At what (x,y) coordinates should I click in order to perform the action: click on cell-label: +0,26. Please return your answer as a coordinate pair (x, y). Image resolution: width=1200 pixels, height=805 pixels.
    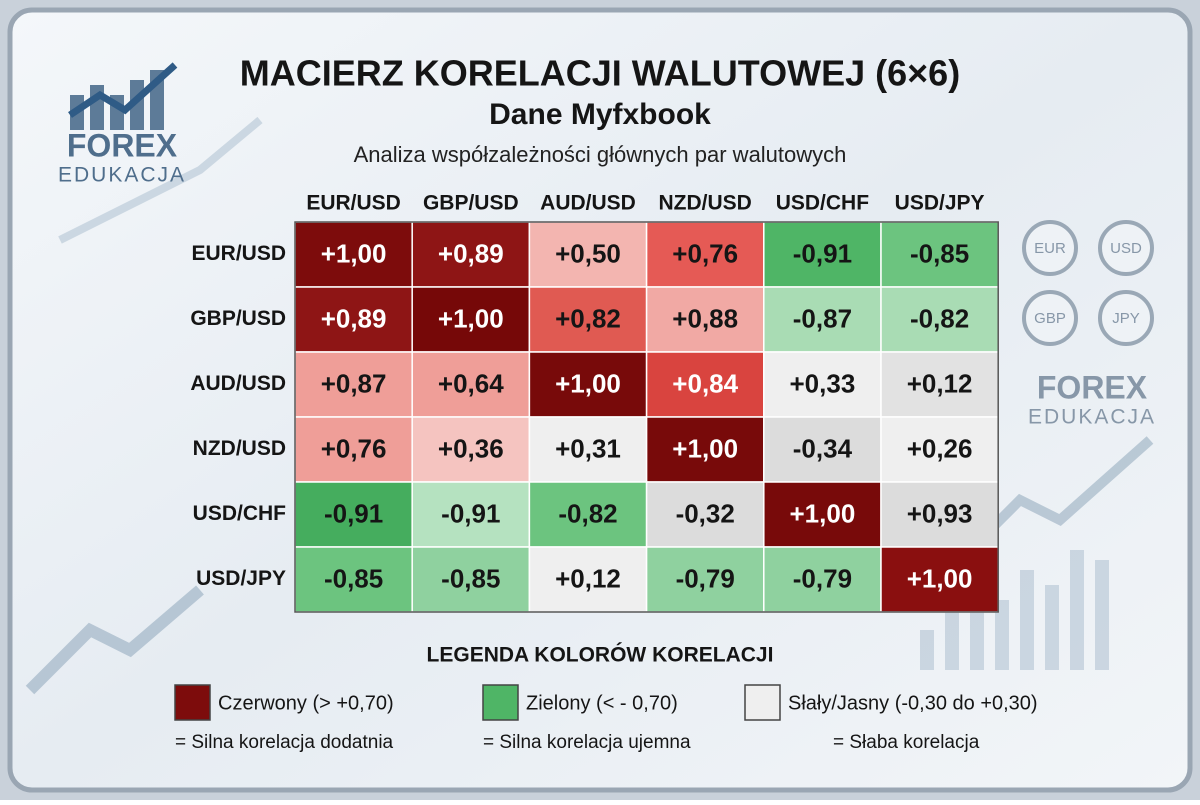
    Looking at the image, I should click on (940, 448).